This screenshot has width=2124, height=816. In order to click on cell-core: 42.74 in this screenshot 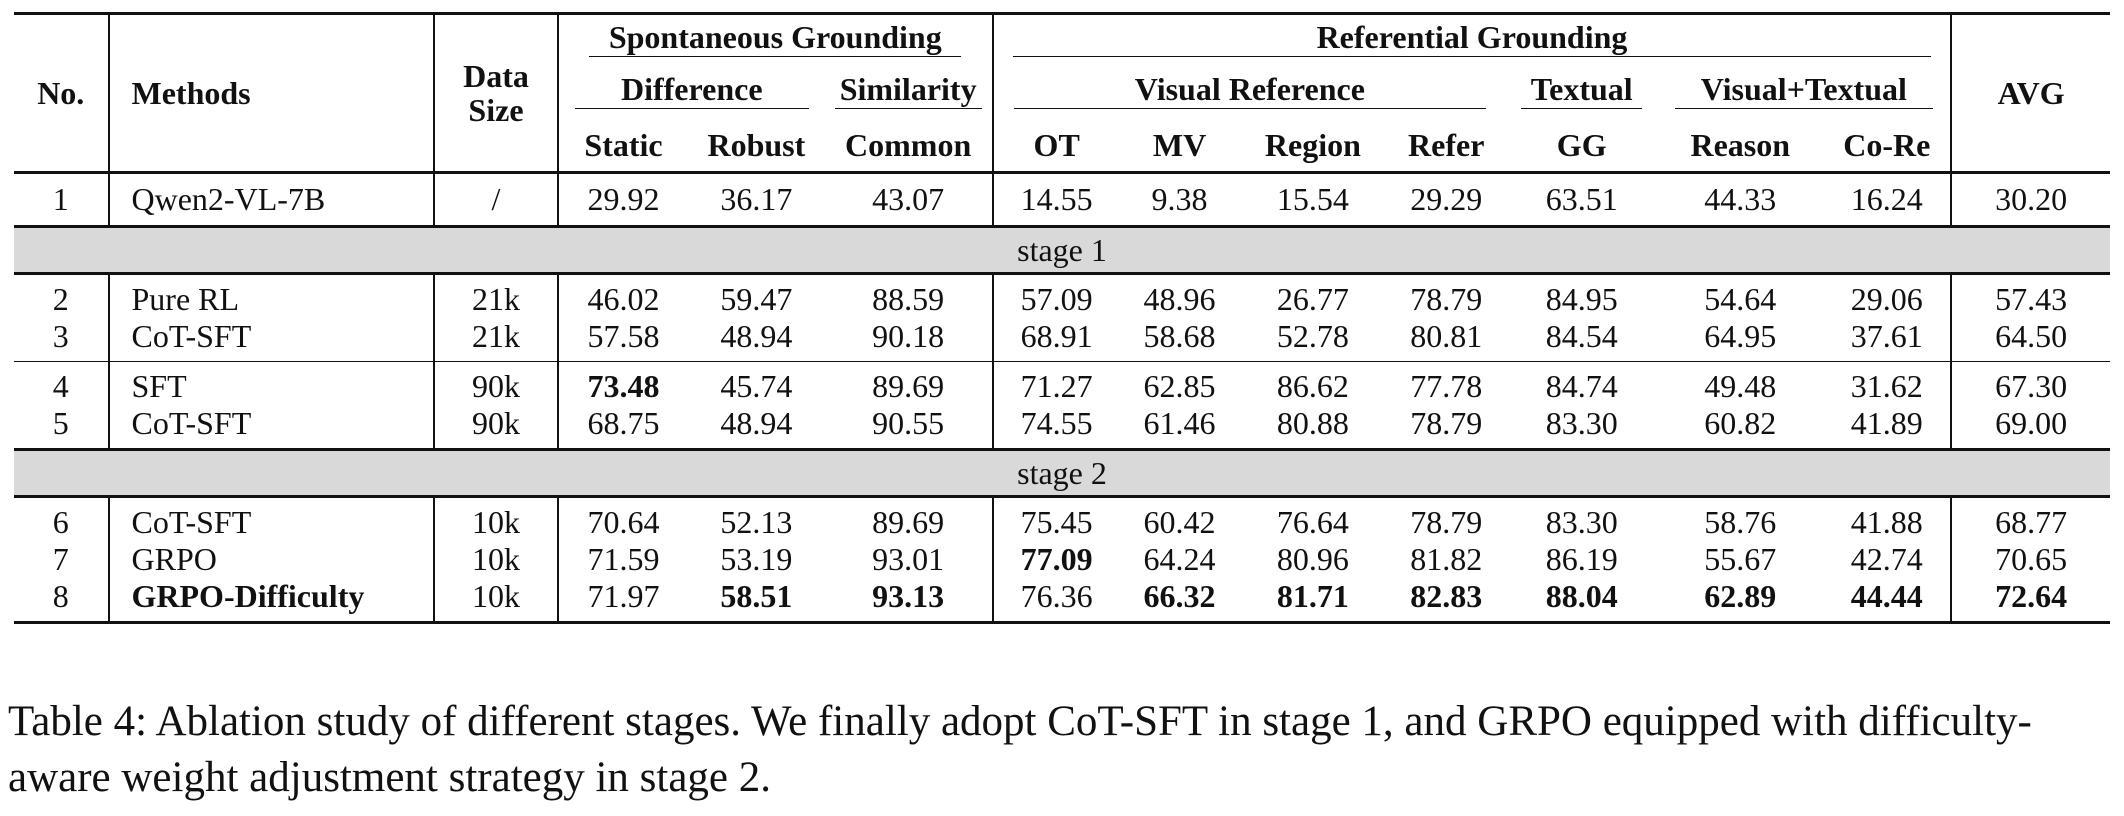, I will do `click(1886, 559)`.